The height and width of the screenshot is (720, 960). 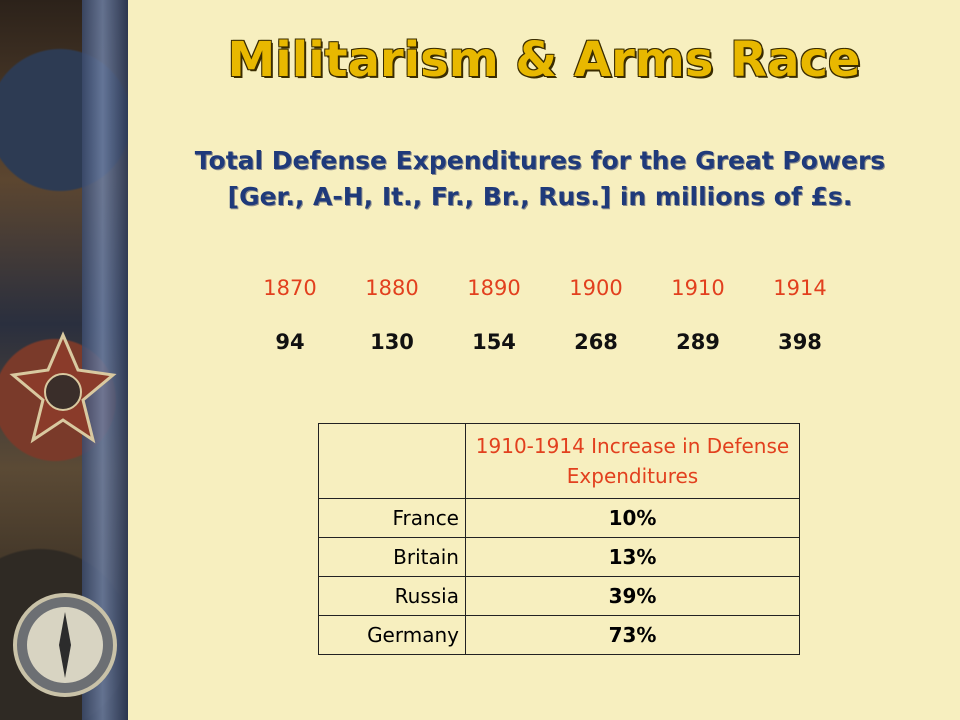 What do you see at coordinates (63, 387) in the screenshot?
I see `medal-cross-icon` at bounding box center [63, 387].